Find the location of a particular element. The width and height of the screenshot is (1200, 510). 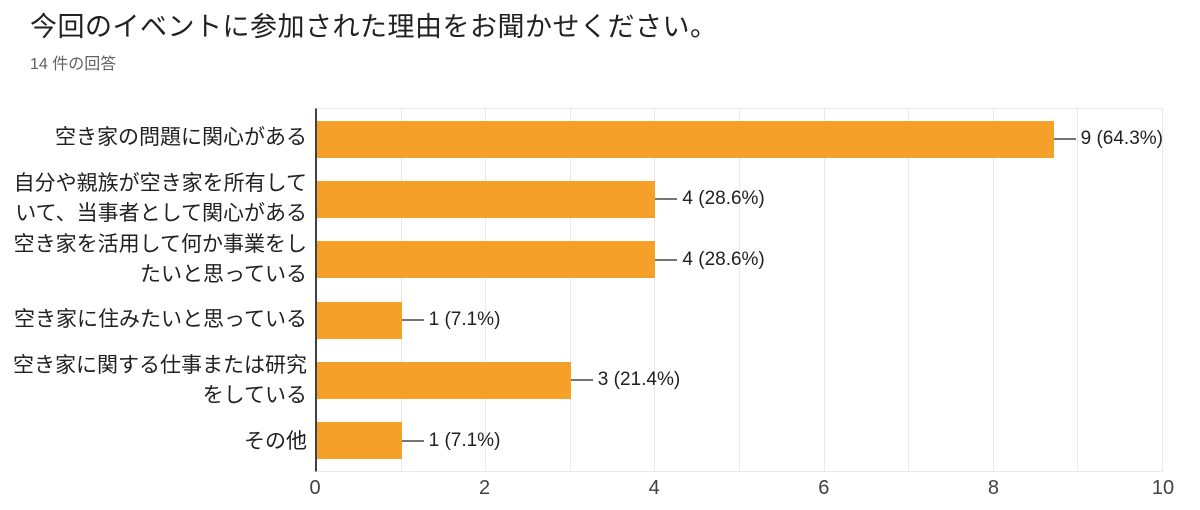

value-label: 3 (21.4%) is located at coordinates (639, 380).